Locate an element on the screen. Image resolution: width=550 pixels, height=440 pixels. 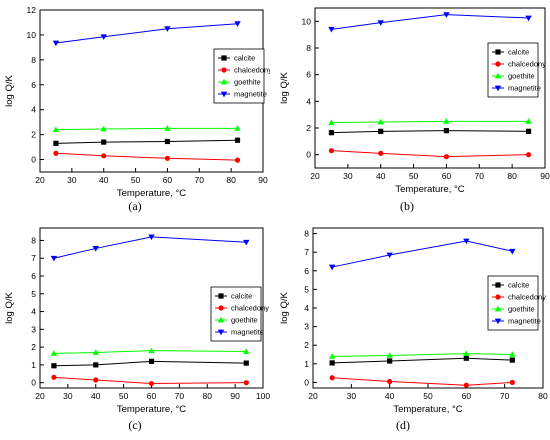
panel-caption: (b) is located at coordinates (407, 206).